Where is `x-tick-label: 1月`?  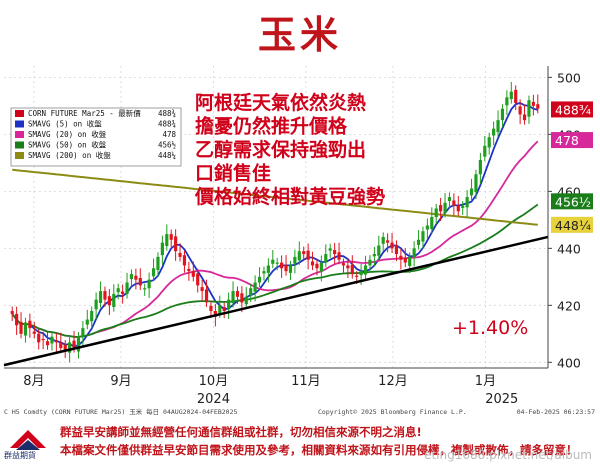
x-tick-label: 1月 is located at coordinates (485, 381).